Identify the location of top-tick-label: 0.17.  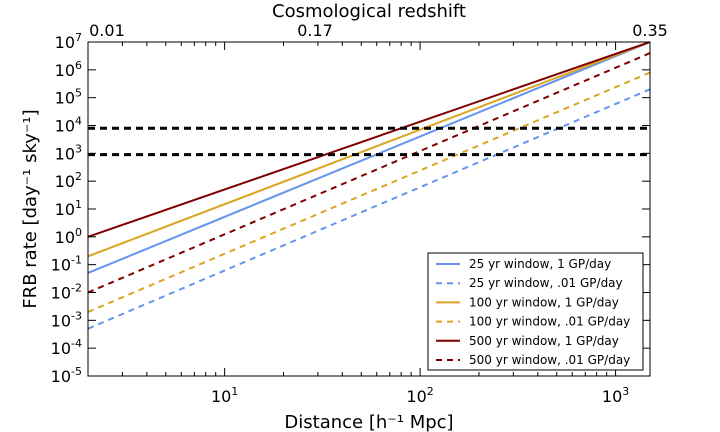
(315, 30).